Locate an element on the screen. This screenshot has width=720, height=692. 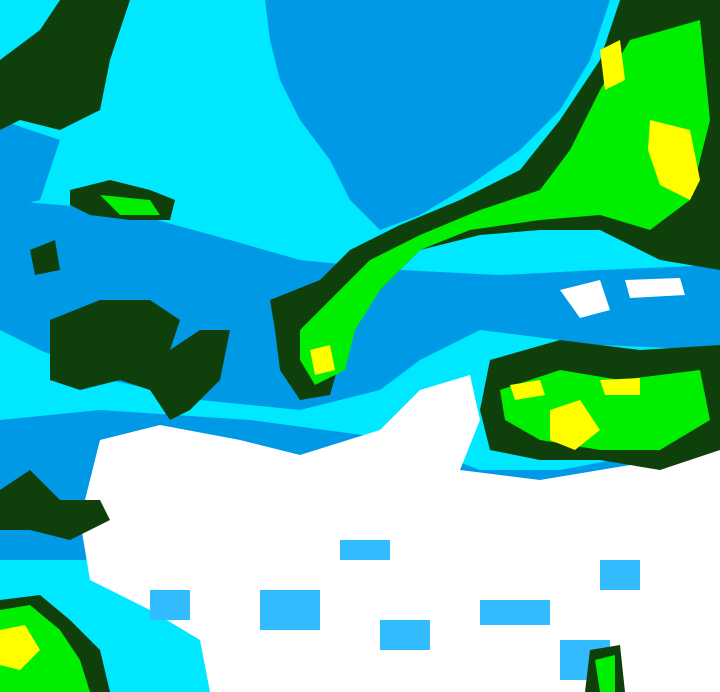
white-patch-east is located at coordinates (585, 299).